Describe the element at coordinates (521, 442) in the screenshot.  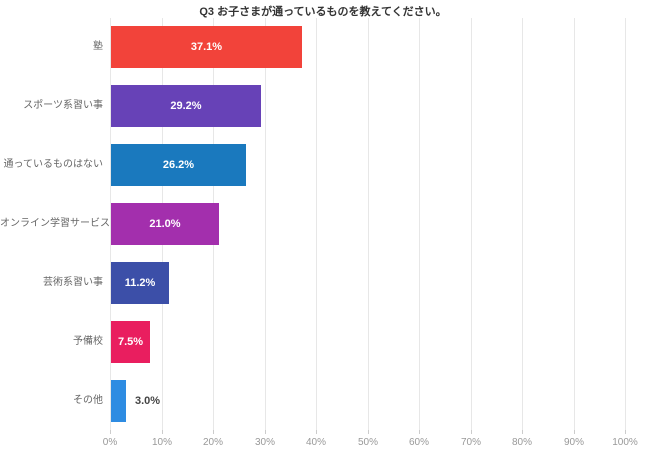
I see `x-tick-label-80: 80%` at that location.